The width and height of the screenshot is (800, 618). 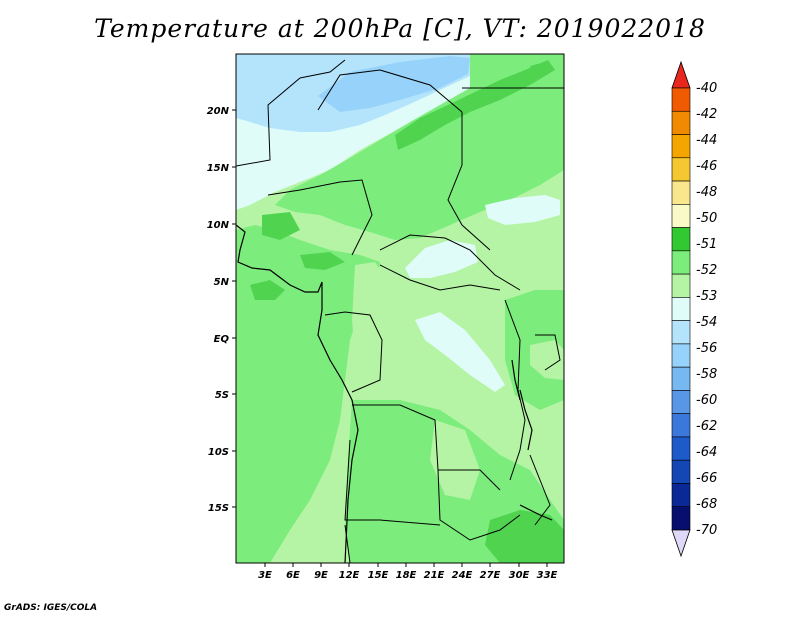 What do you see at coordinates (706, 348) in the screenshot?
I see `colorbar-label: -56` at bounding box center [706, 348].